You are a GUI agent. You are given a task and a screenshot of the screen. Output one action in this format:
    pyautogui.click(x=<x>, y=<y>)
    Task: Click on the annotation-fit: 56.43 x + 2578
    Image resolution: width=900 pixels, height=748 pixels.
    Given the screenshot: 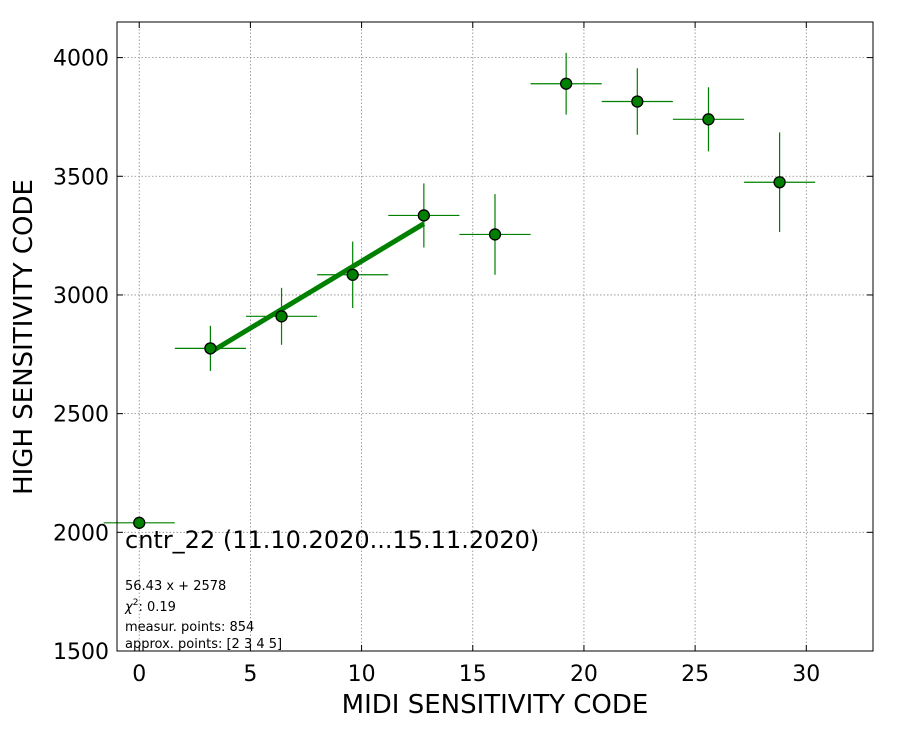 What is the action you would take?
    pyautogui.click(x=175, y=586)
    